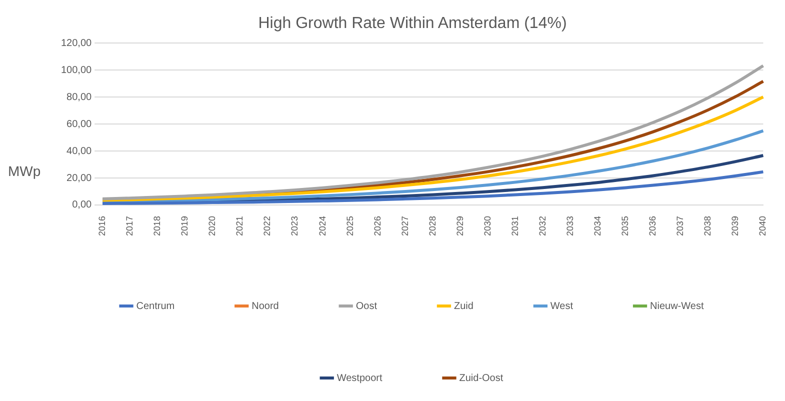 This screenshot has height=401, width=785. What do you see at coordinates (377, 226) in the screenshot?
I see `x-tick-label: 2026` at bounding box center [377, 226].